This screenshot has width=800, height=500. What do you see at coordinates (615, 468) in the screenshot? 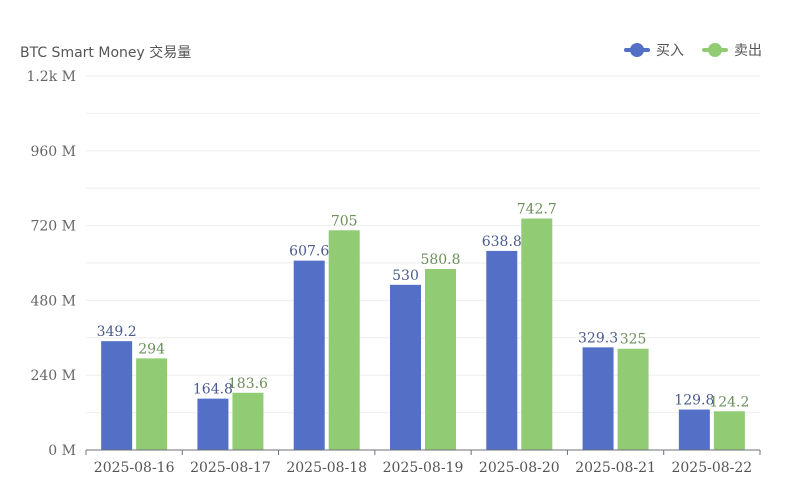
I see `x-tick-label: 2025-08-21` at bounding box center [615, 468].